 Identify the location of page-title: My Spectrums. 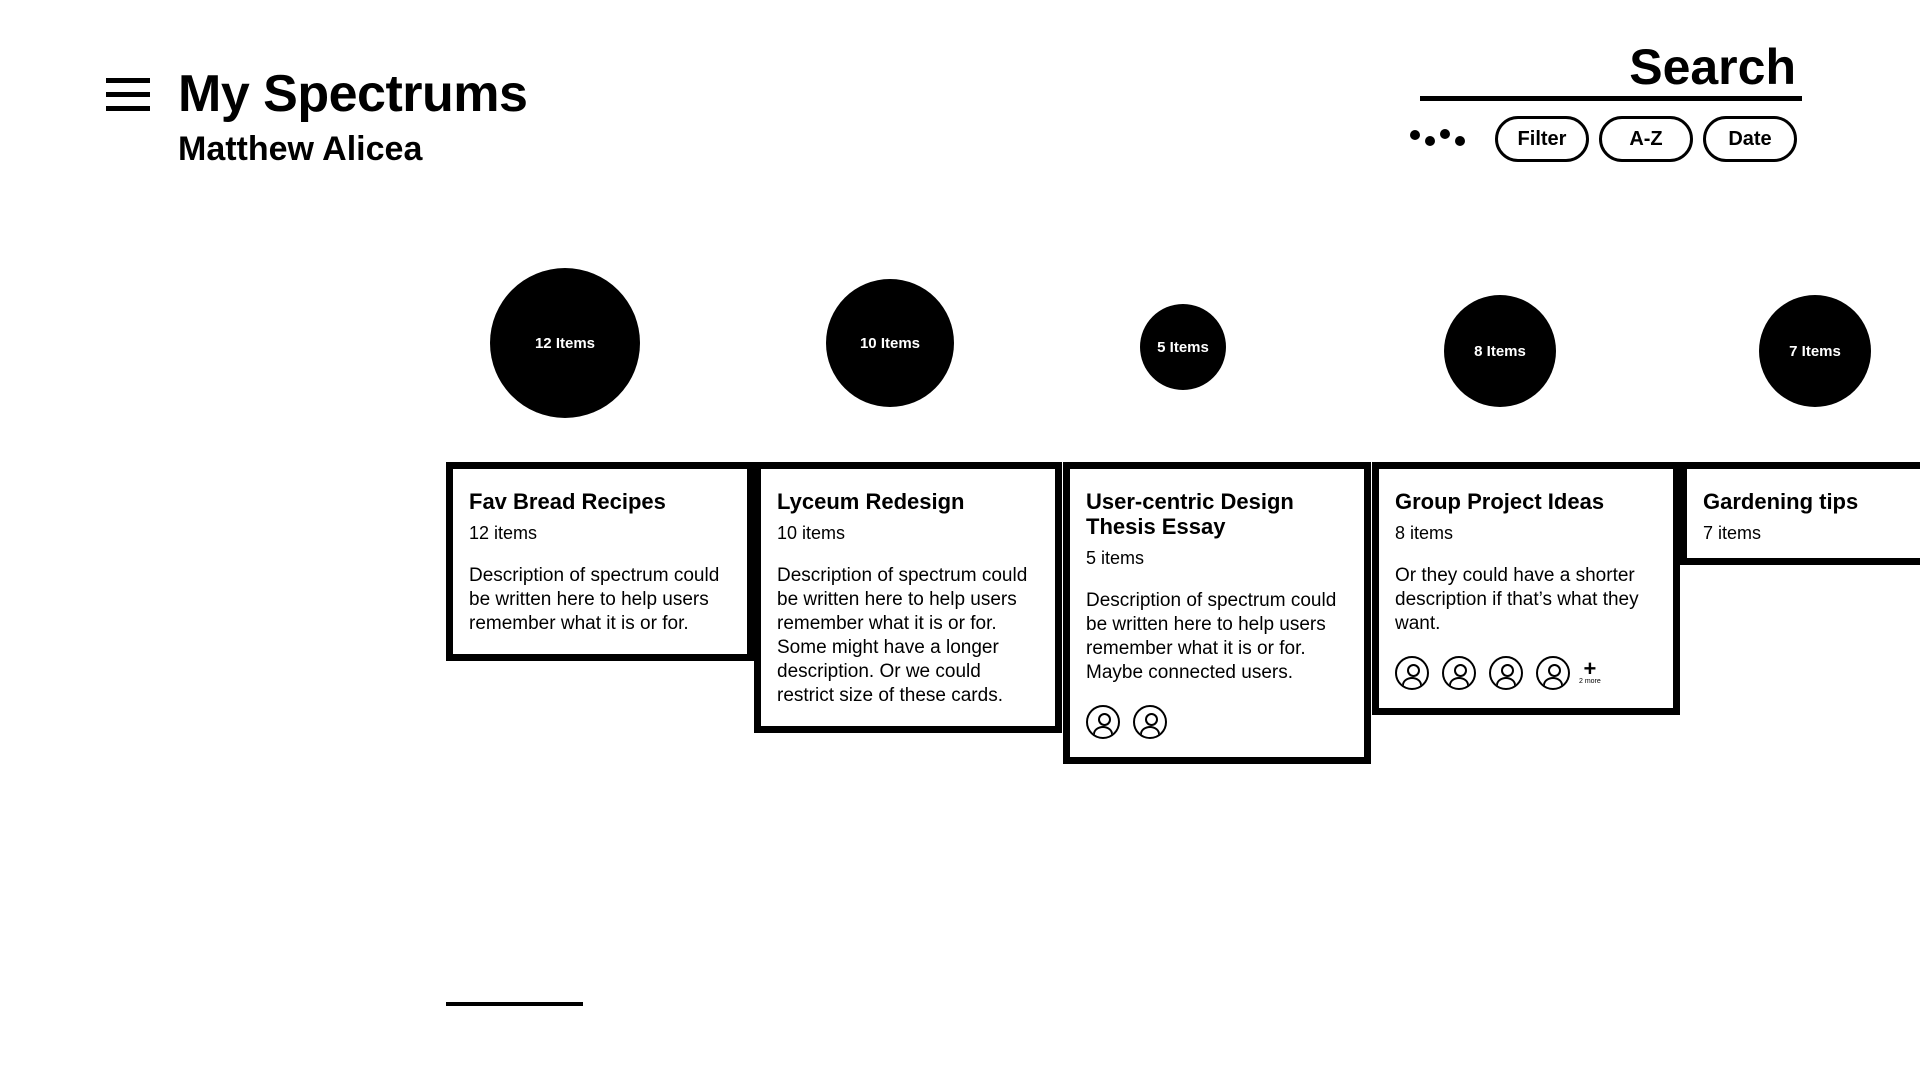
(353, 94).